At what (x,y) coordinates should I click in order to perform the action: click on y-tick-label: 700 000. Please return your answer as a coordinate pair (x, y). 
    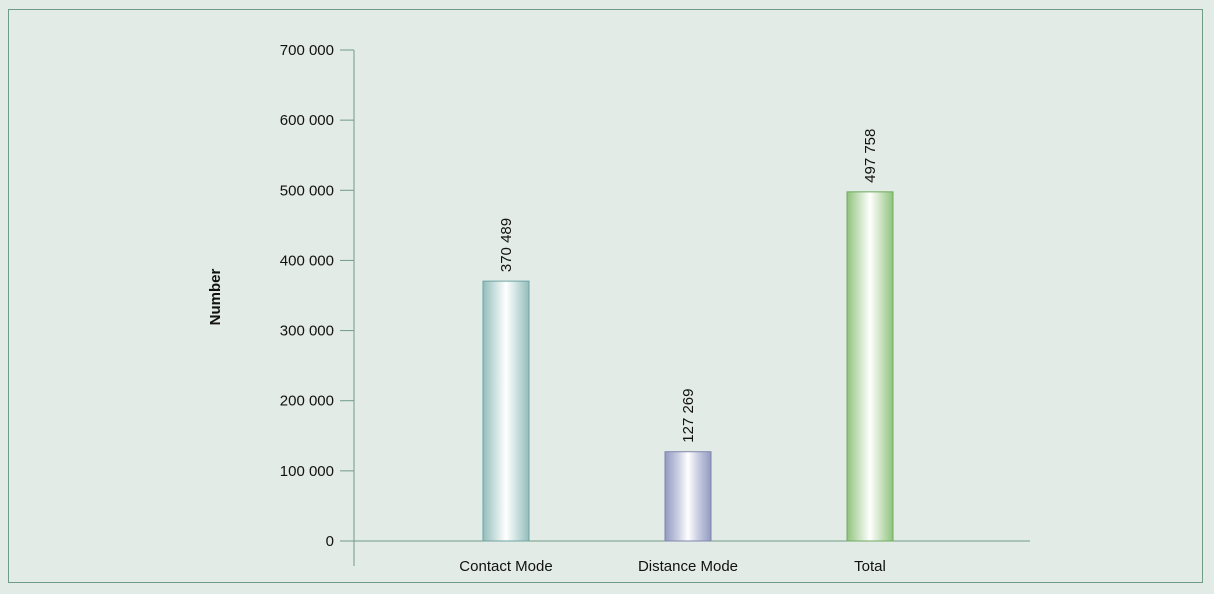
    Looking at the image, I should click on (307, 50).